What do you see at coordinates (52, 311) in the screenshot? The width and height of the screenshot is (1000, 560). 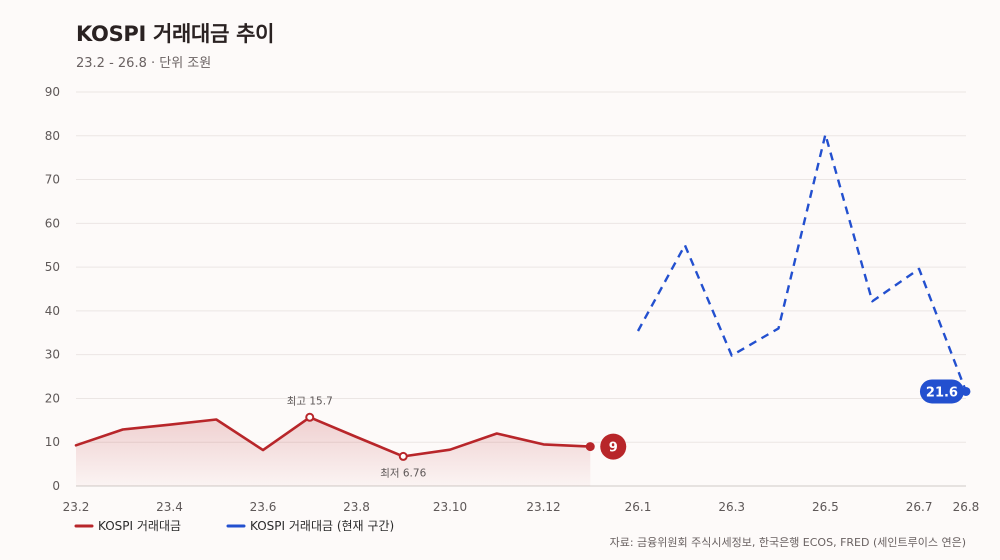 I see `y-tick-label: 40` at bounding box center [52, 311].